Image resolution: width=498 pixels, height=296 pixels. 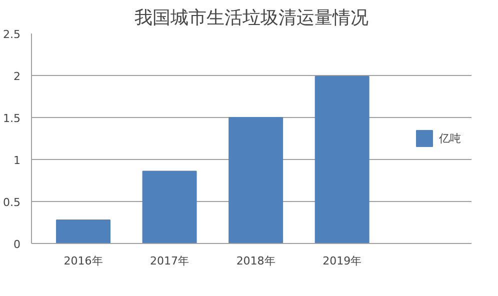 What do you see at coordinates (17, 76) in the screenshot?
I see `y-tick-label: 2` at bounding box center [17, 76].